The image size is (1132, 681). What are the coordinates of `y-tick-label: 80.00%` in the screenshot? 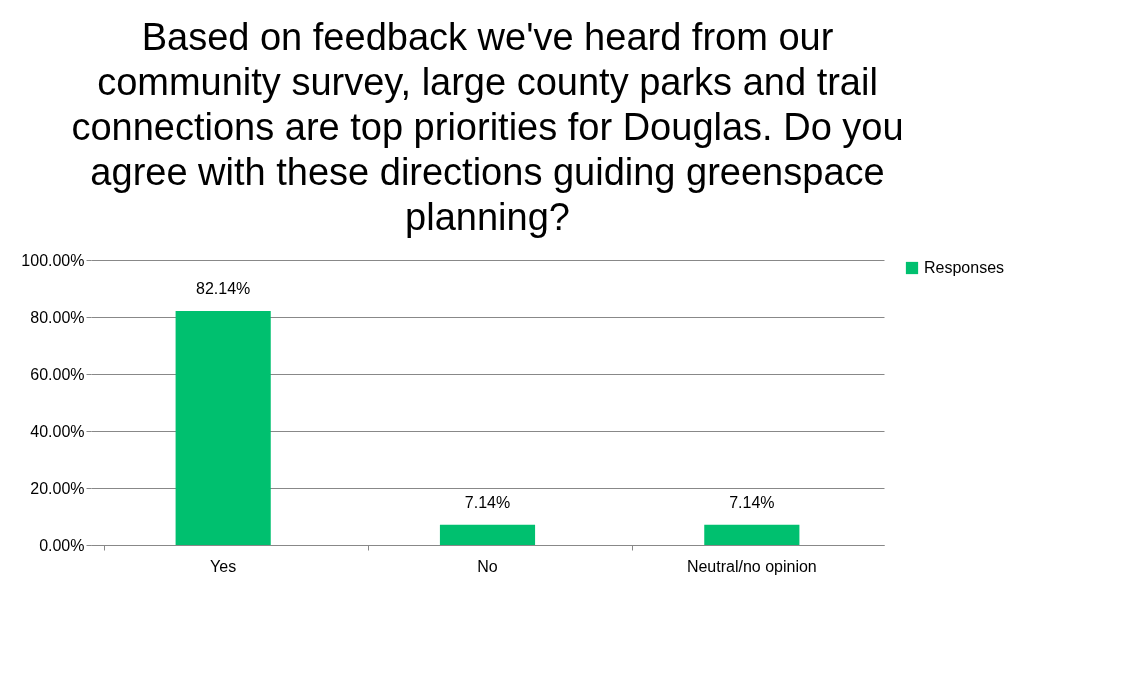 It's located at (57, 317).